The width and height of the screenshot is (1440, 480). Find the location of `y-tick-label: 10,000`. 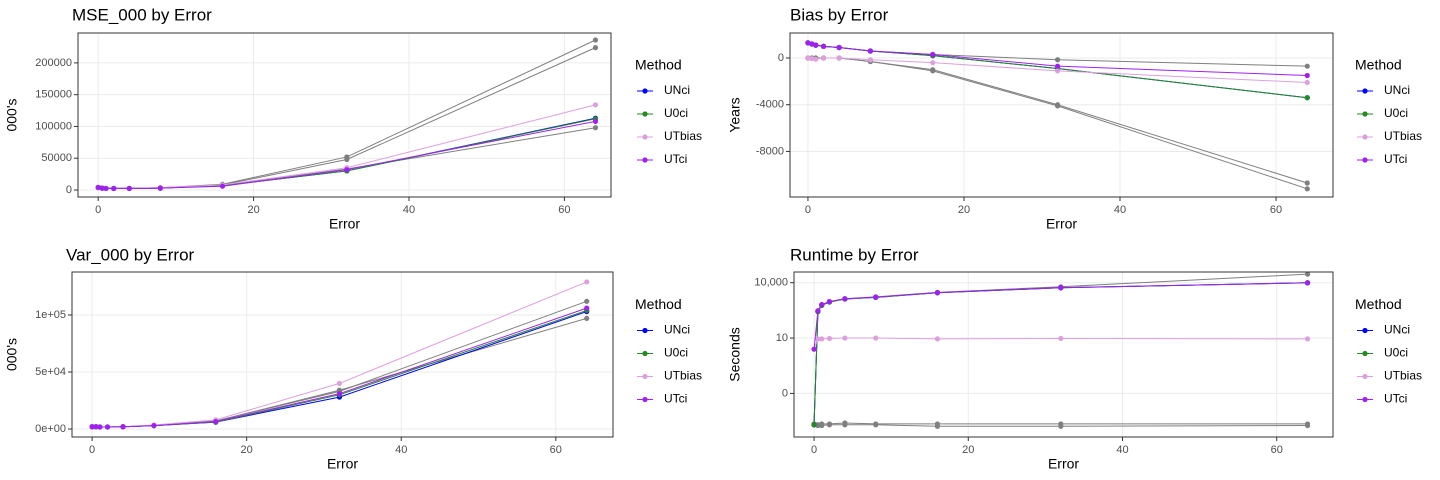

y-tick-label: 10,000 is located at coordinates (771, 283).